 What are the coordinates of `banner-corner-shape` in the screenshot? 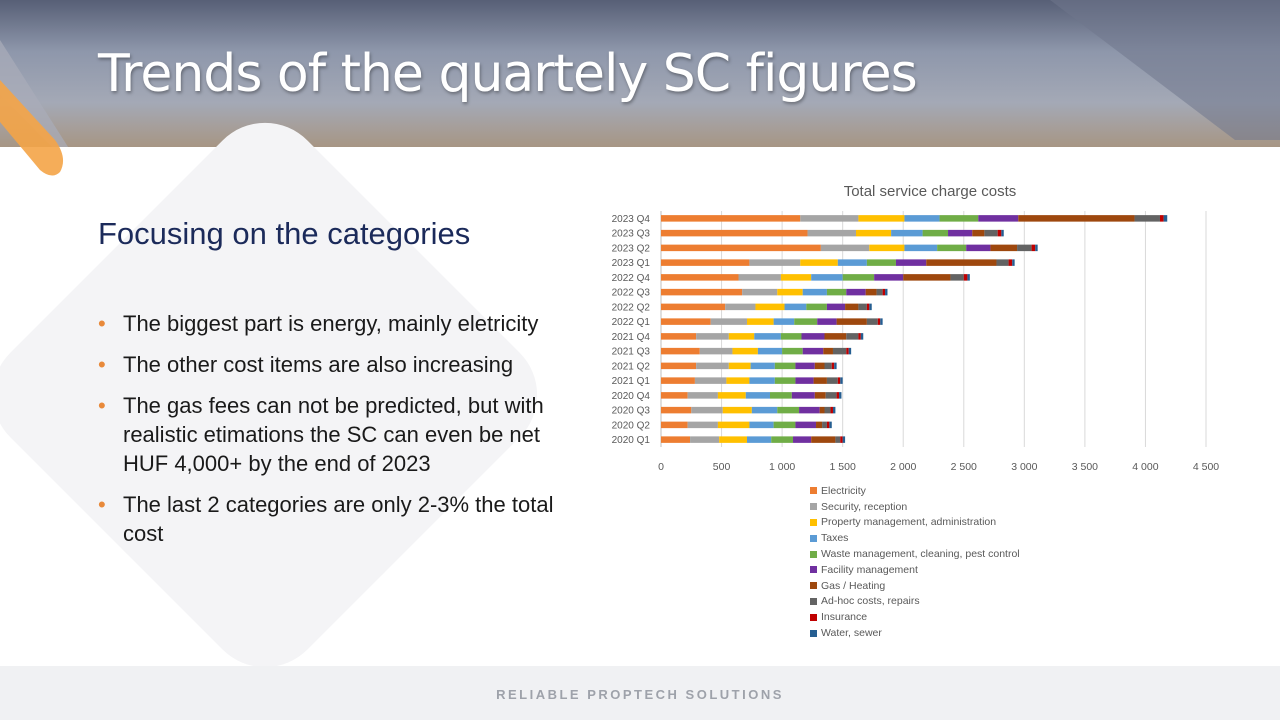 It's located at (1165, 70).